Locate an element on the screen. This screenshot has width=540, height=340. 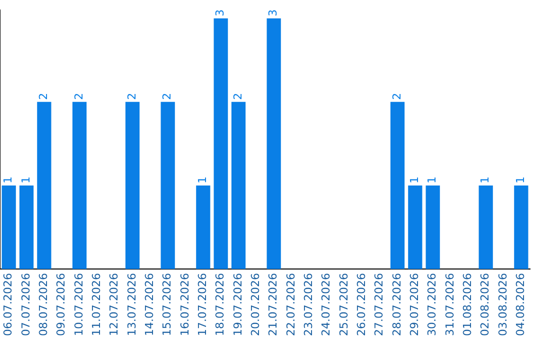
x-tick-label: 11.07.2026 is located at coordinates (97, 304).